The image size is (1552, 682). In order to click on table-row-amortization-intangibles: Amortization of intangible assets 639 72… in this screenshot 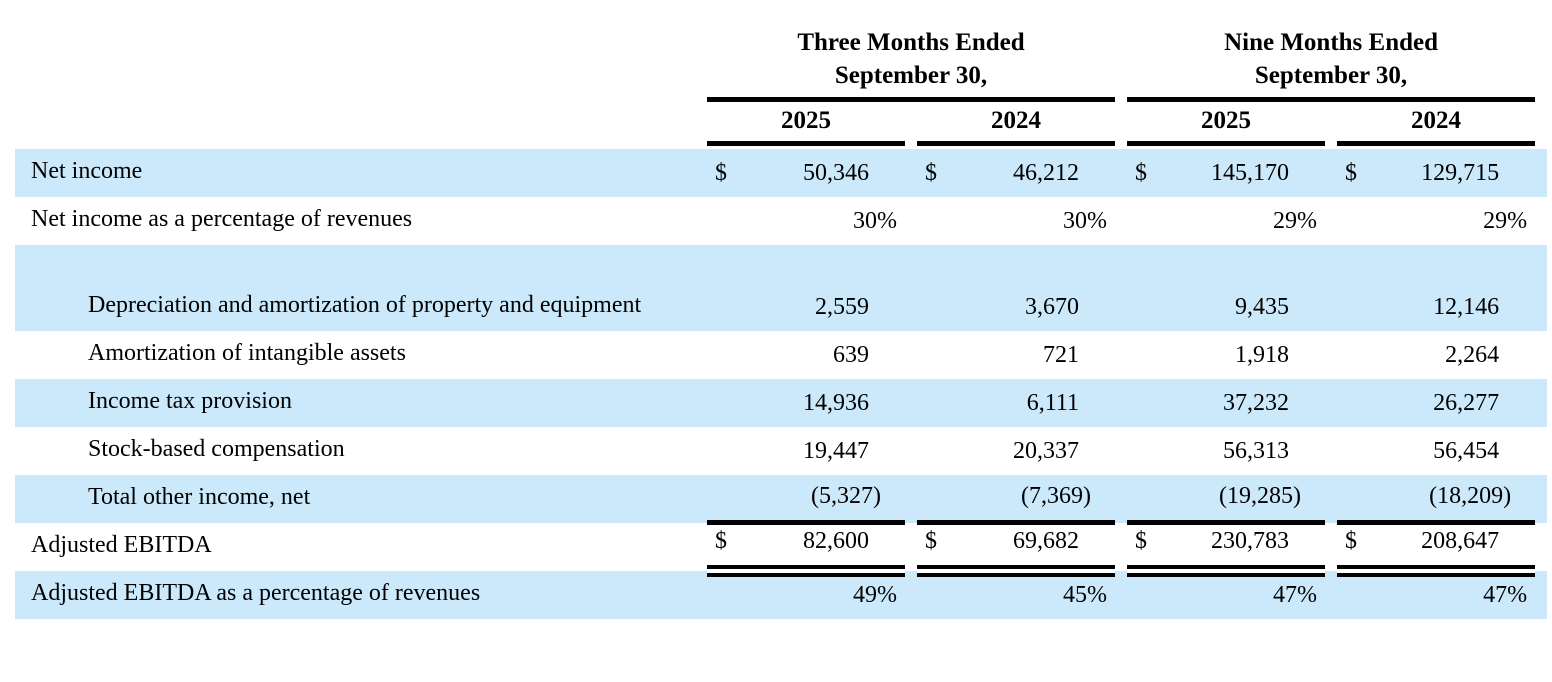, I will do `click(781, 355)`.